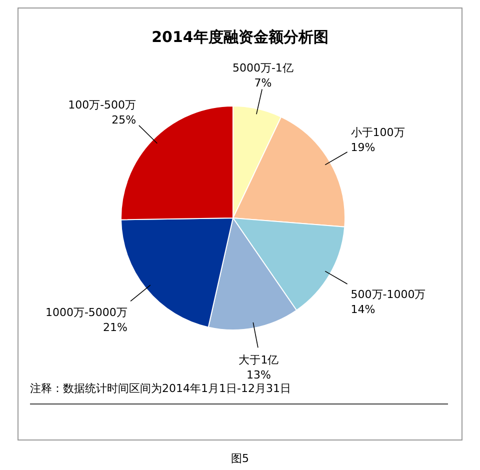 The width and height of the screenshot is (480, 470). I want to click on slice-label: 5000万-1亿, so click(263, 67).